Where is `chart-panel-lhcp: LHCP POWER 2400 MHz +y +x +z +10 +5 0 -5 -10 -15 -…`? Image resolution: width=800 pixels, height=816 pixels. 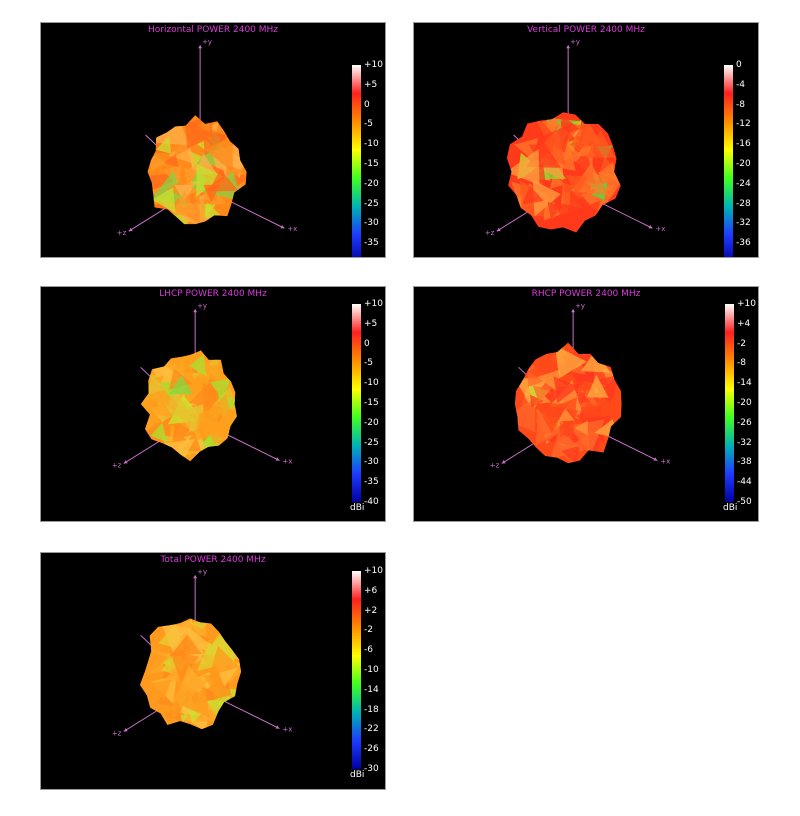
chart-panel-lhcp: LHCP POWER 2400 MHz +y +x +z +10 +5 0 -5 -10 -15 -… is located at coordinates (213, 404).